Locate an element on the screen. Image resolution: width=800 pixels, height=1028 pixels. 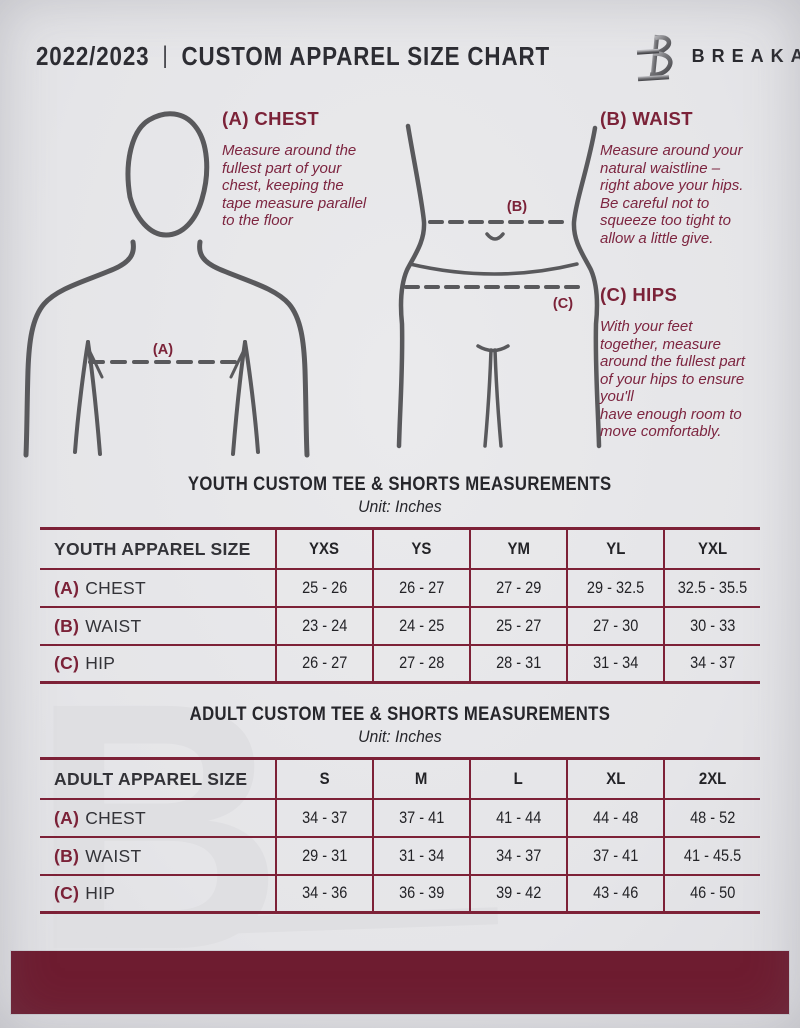
chest-line-label: (A) is located at coordinates (163, 350).